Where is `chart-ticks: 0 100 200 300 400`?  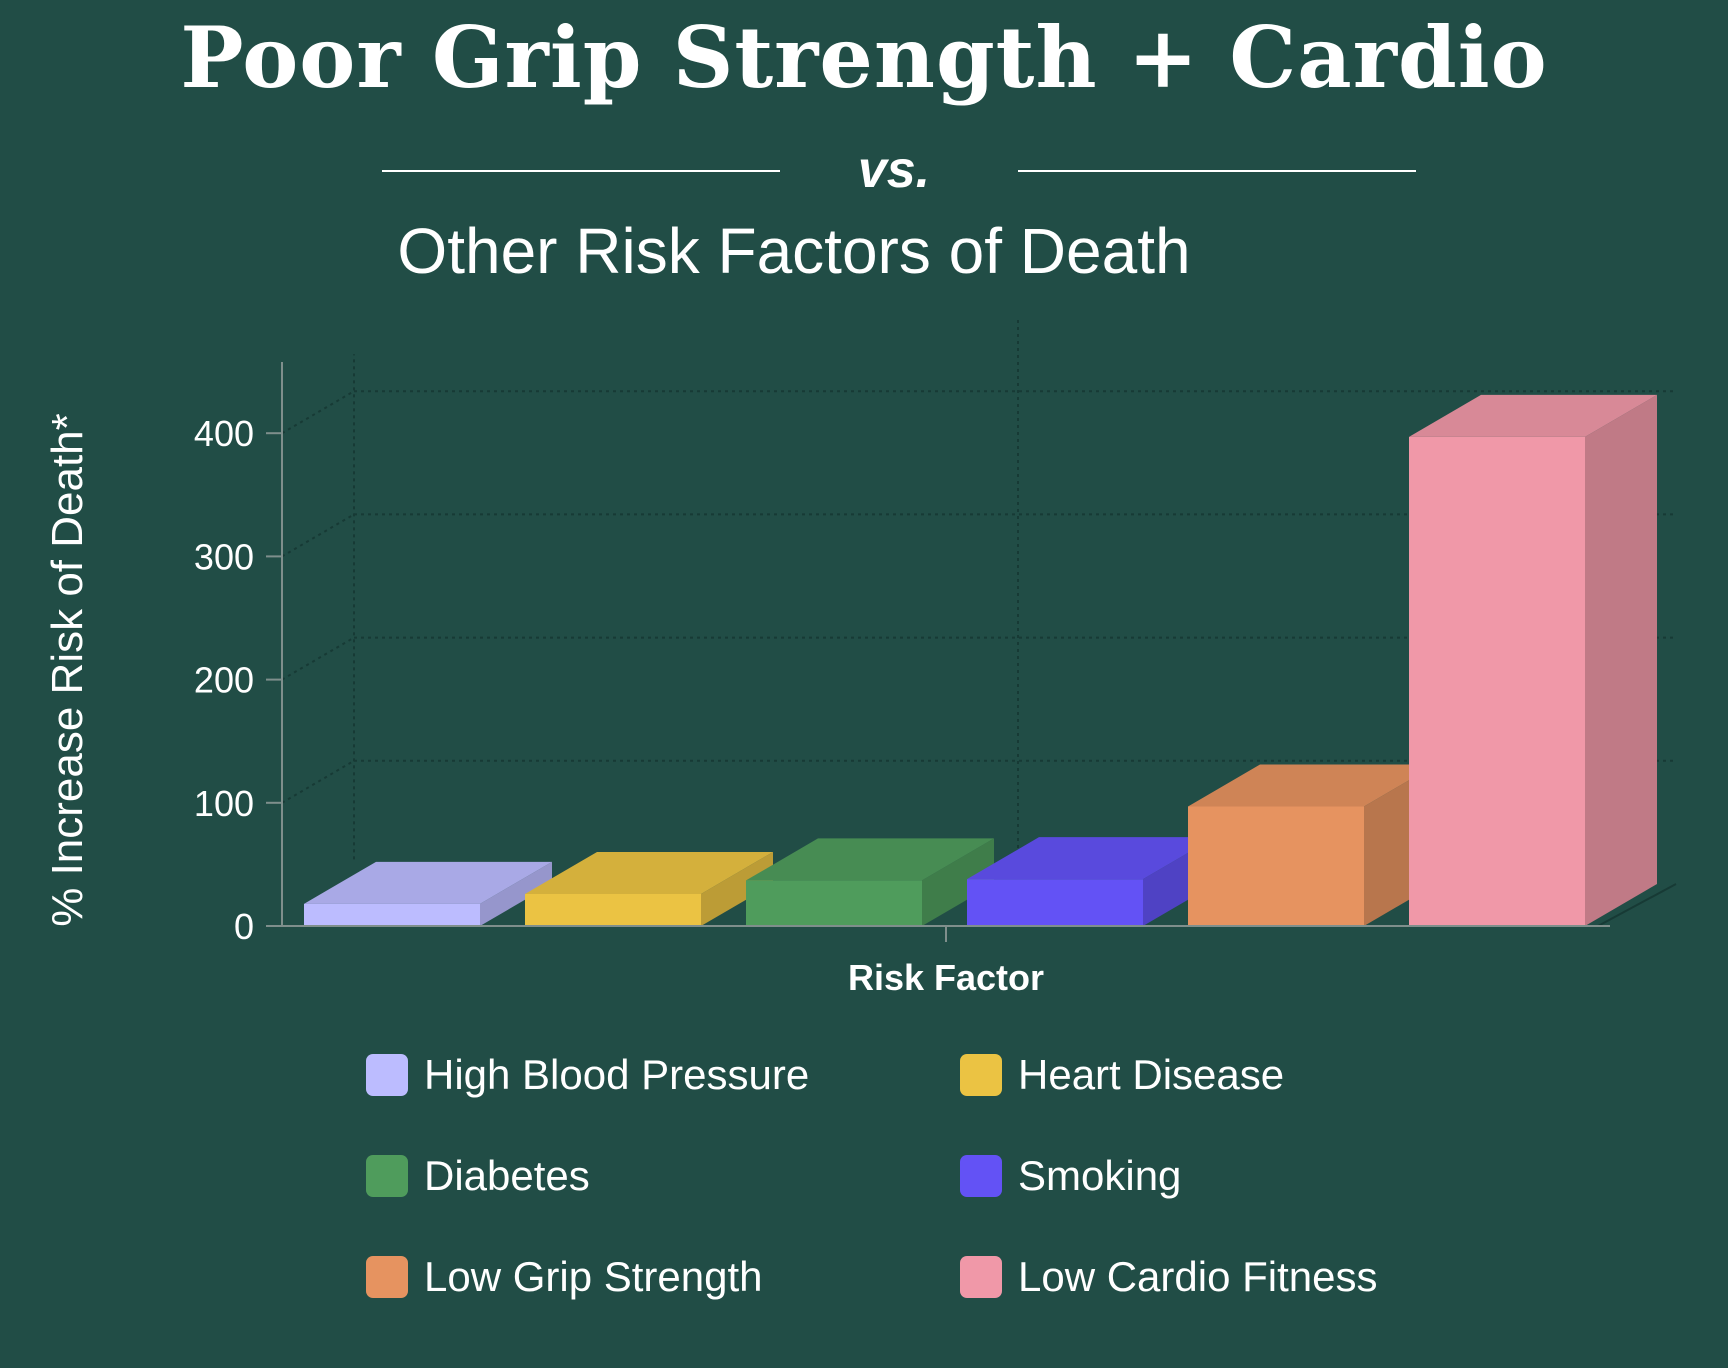
chart-ticks: 0 100 200 300 400 is located at coordinates (238, 680).